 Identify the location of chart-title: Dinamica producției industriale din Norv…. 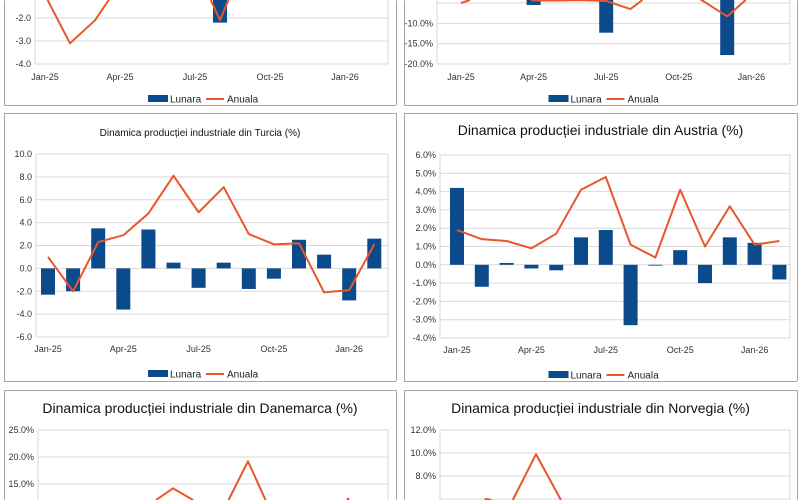
(600, 408).